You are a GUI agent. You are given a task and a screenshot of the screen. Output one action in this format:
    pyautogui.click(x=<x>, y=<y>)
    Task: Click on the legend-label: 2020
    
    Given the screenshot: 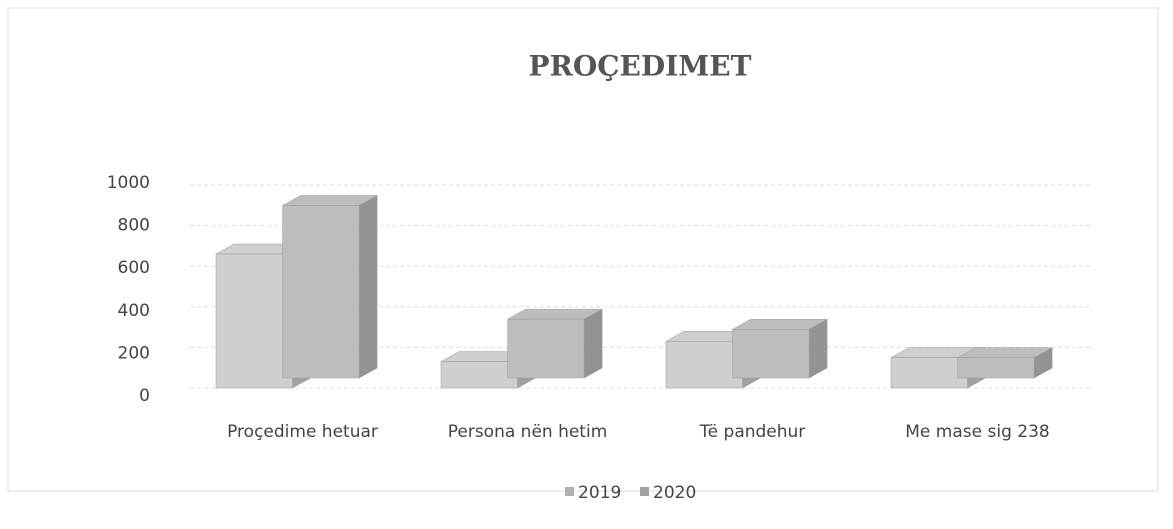 What is the action you would take?
    pyautogui.click(x=674, y=493)
    